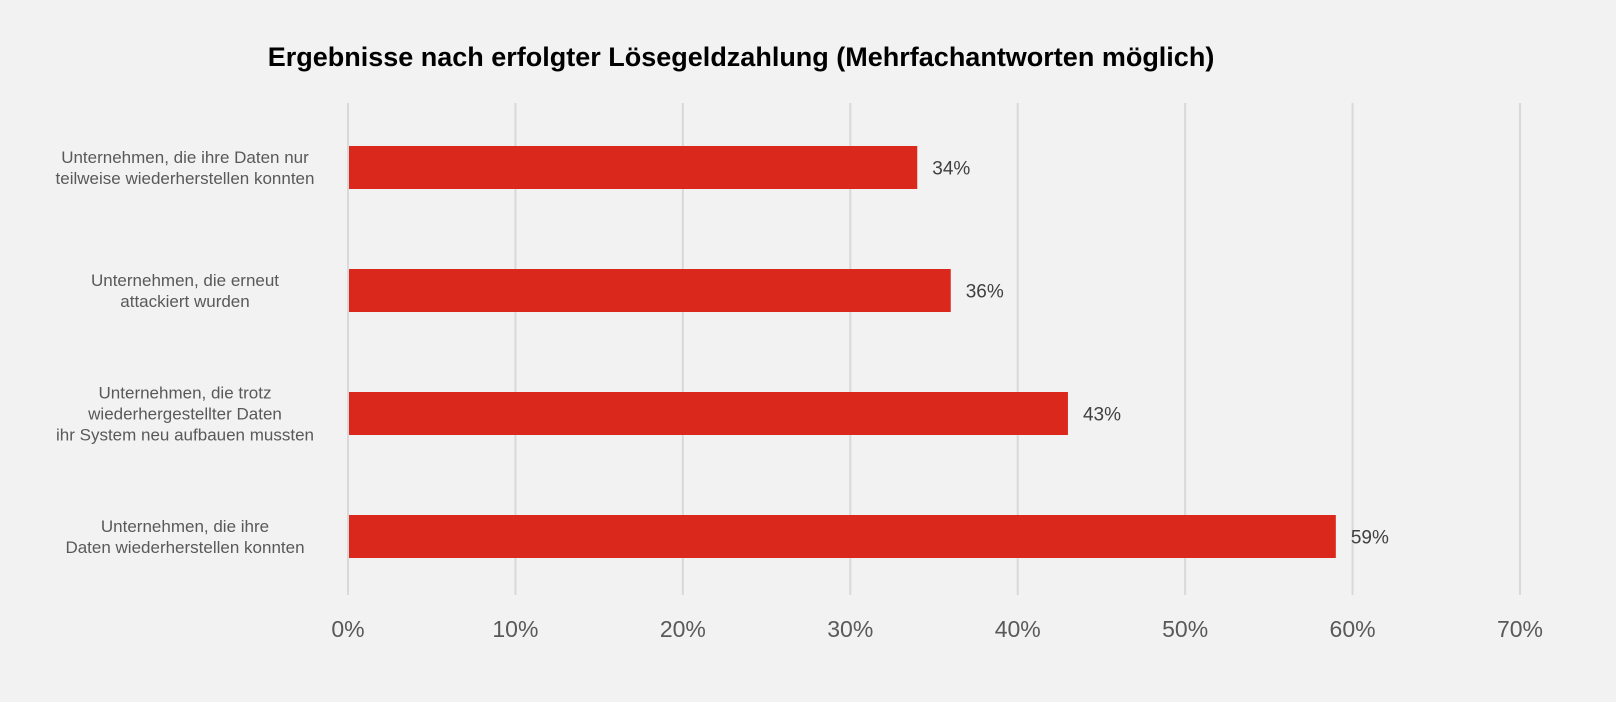 The height and width of the screenshot is (702, 1616). Describe the element at coordinates (985, 292) in the screenshot. I see `data-label: 36%` at that location.